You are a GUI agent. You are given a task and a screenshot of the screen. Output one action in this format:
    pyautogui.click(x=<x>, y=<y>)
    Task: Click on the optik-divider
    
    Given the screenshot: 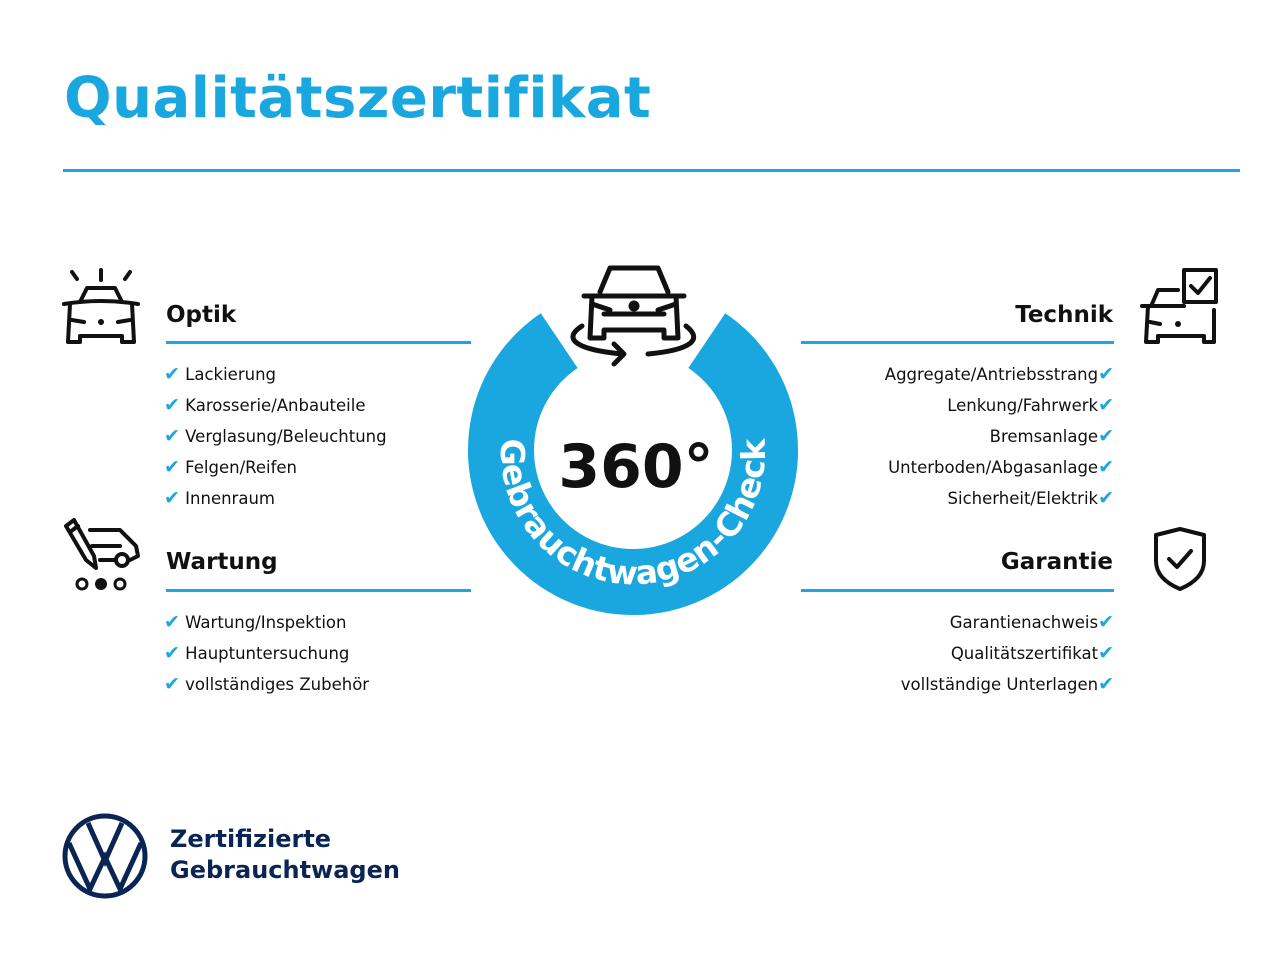 What is the action you would take?
    pyautogui.click(x=318, y=342)
    